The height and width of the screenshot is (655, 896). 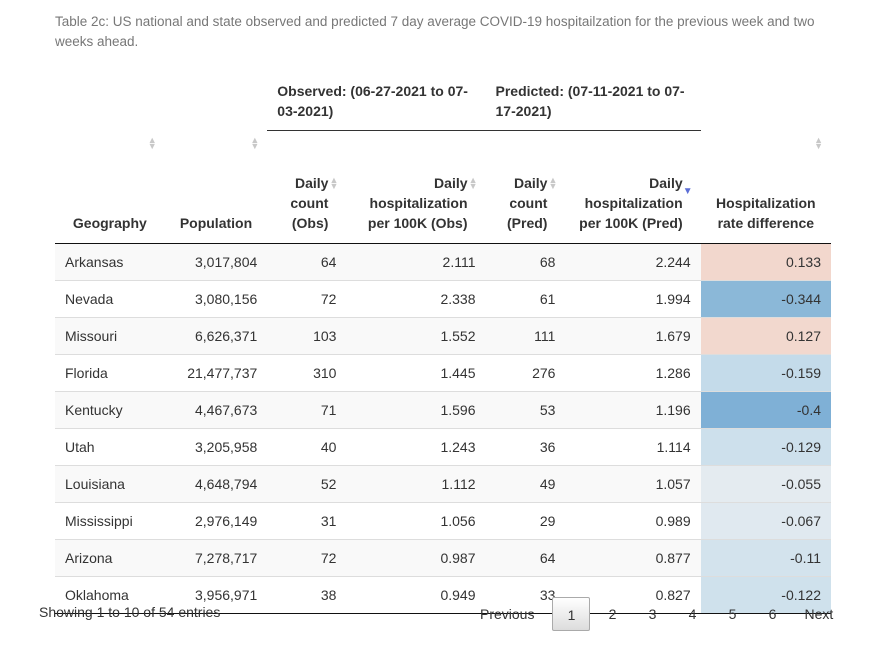 I want to click on cell-geography: Florida, so click(x=110, y=373).